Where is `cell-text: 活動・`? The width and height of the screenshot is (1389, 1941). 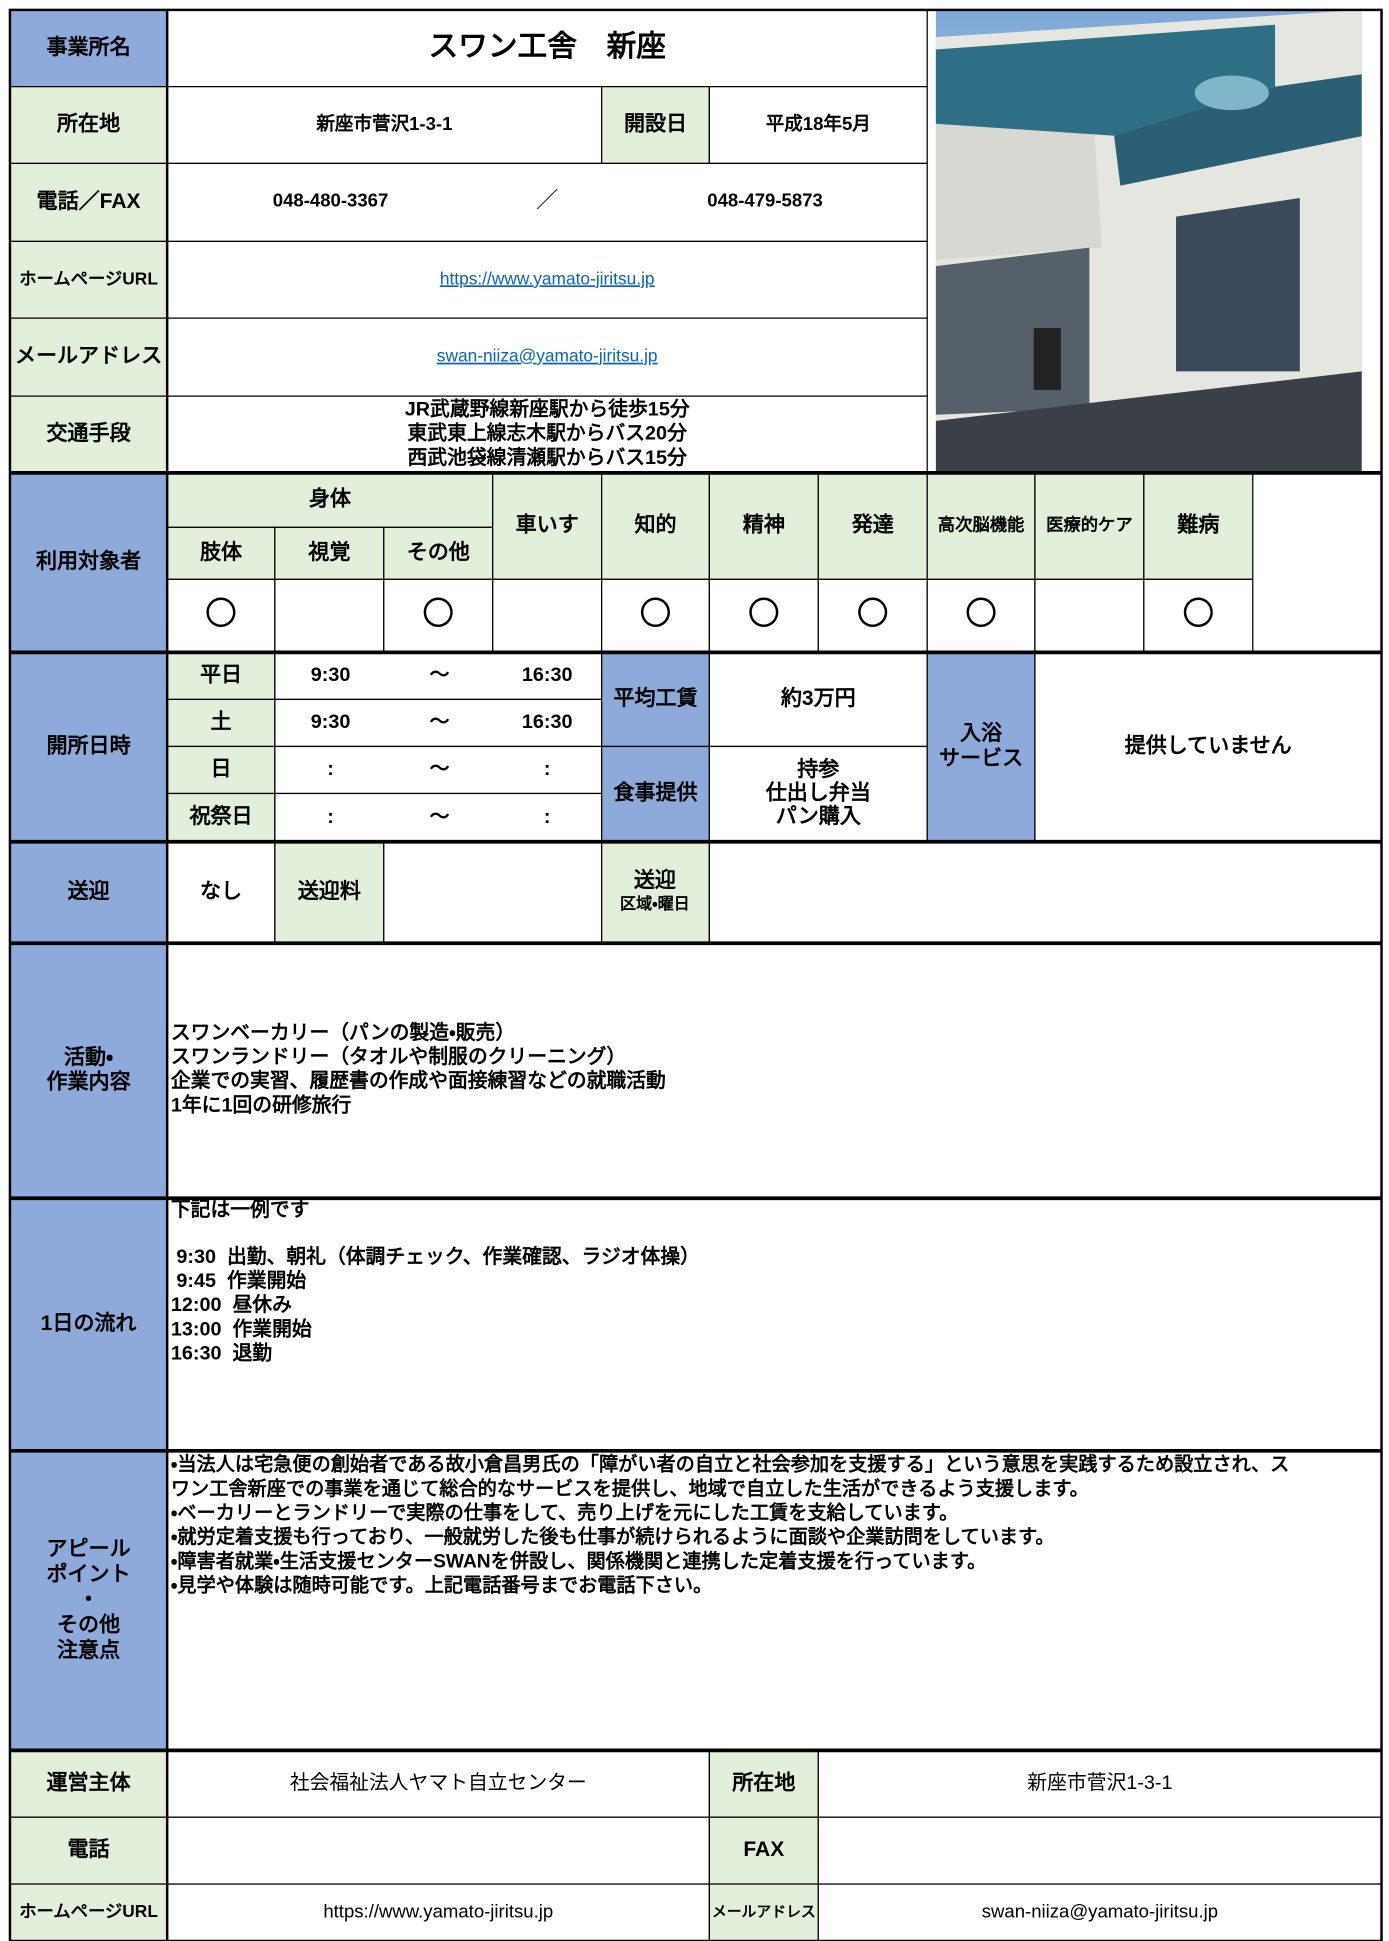
cell-text: 活動・ is located at coordinates (88, 1057).